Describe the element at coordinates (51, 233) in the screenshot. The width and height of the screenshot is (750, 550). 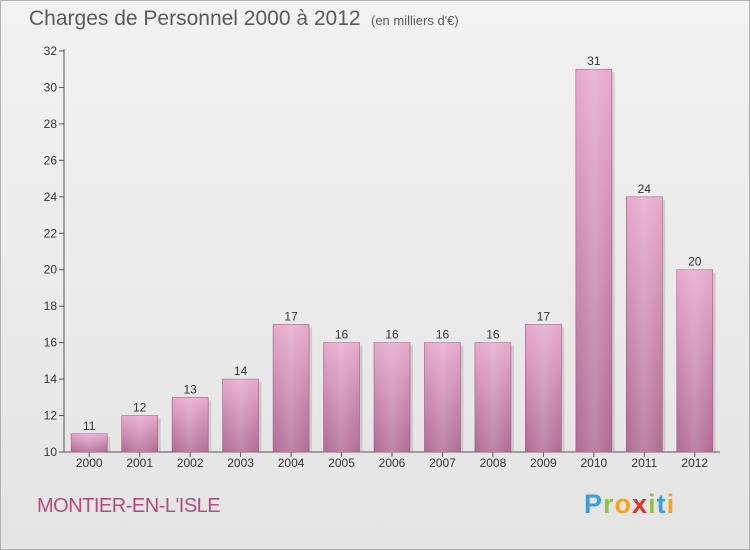
I see `y-tick-label: 22` at that location.